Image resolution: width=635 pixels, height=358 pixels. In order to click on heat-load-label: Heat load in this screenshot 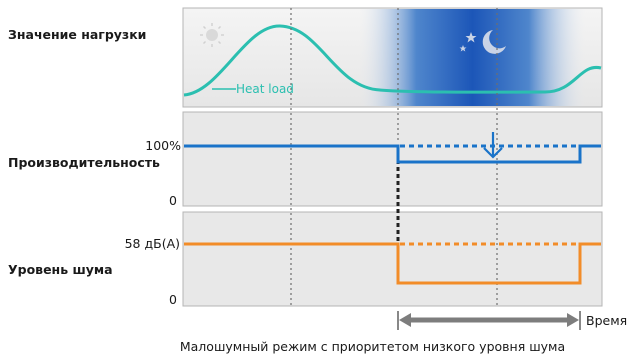, I will do `click(265, 89)`.